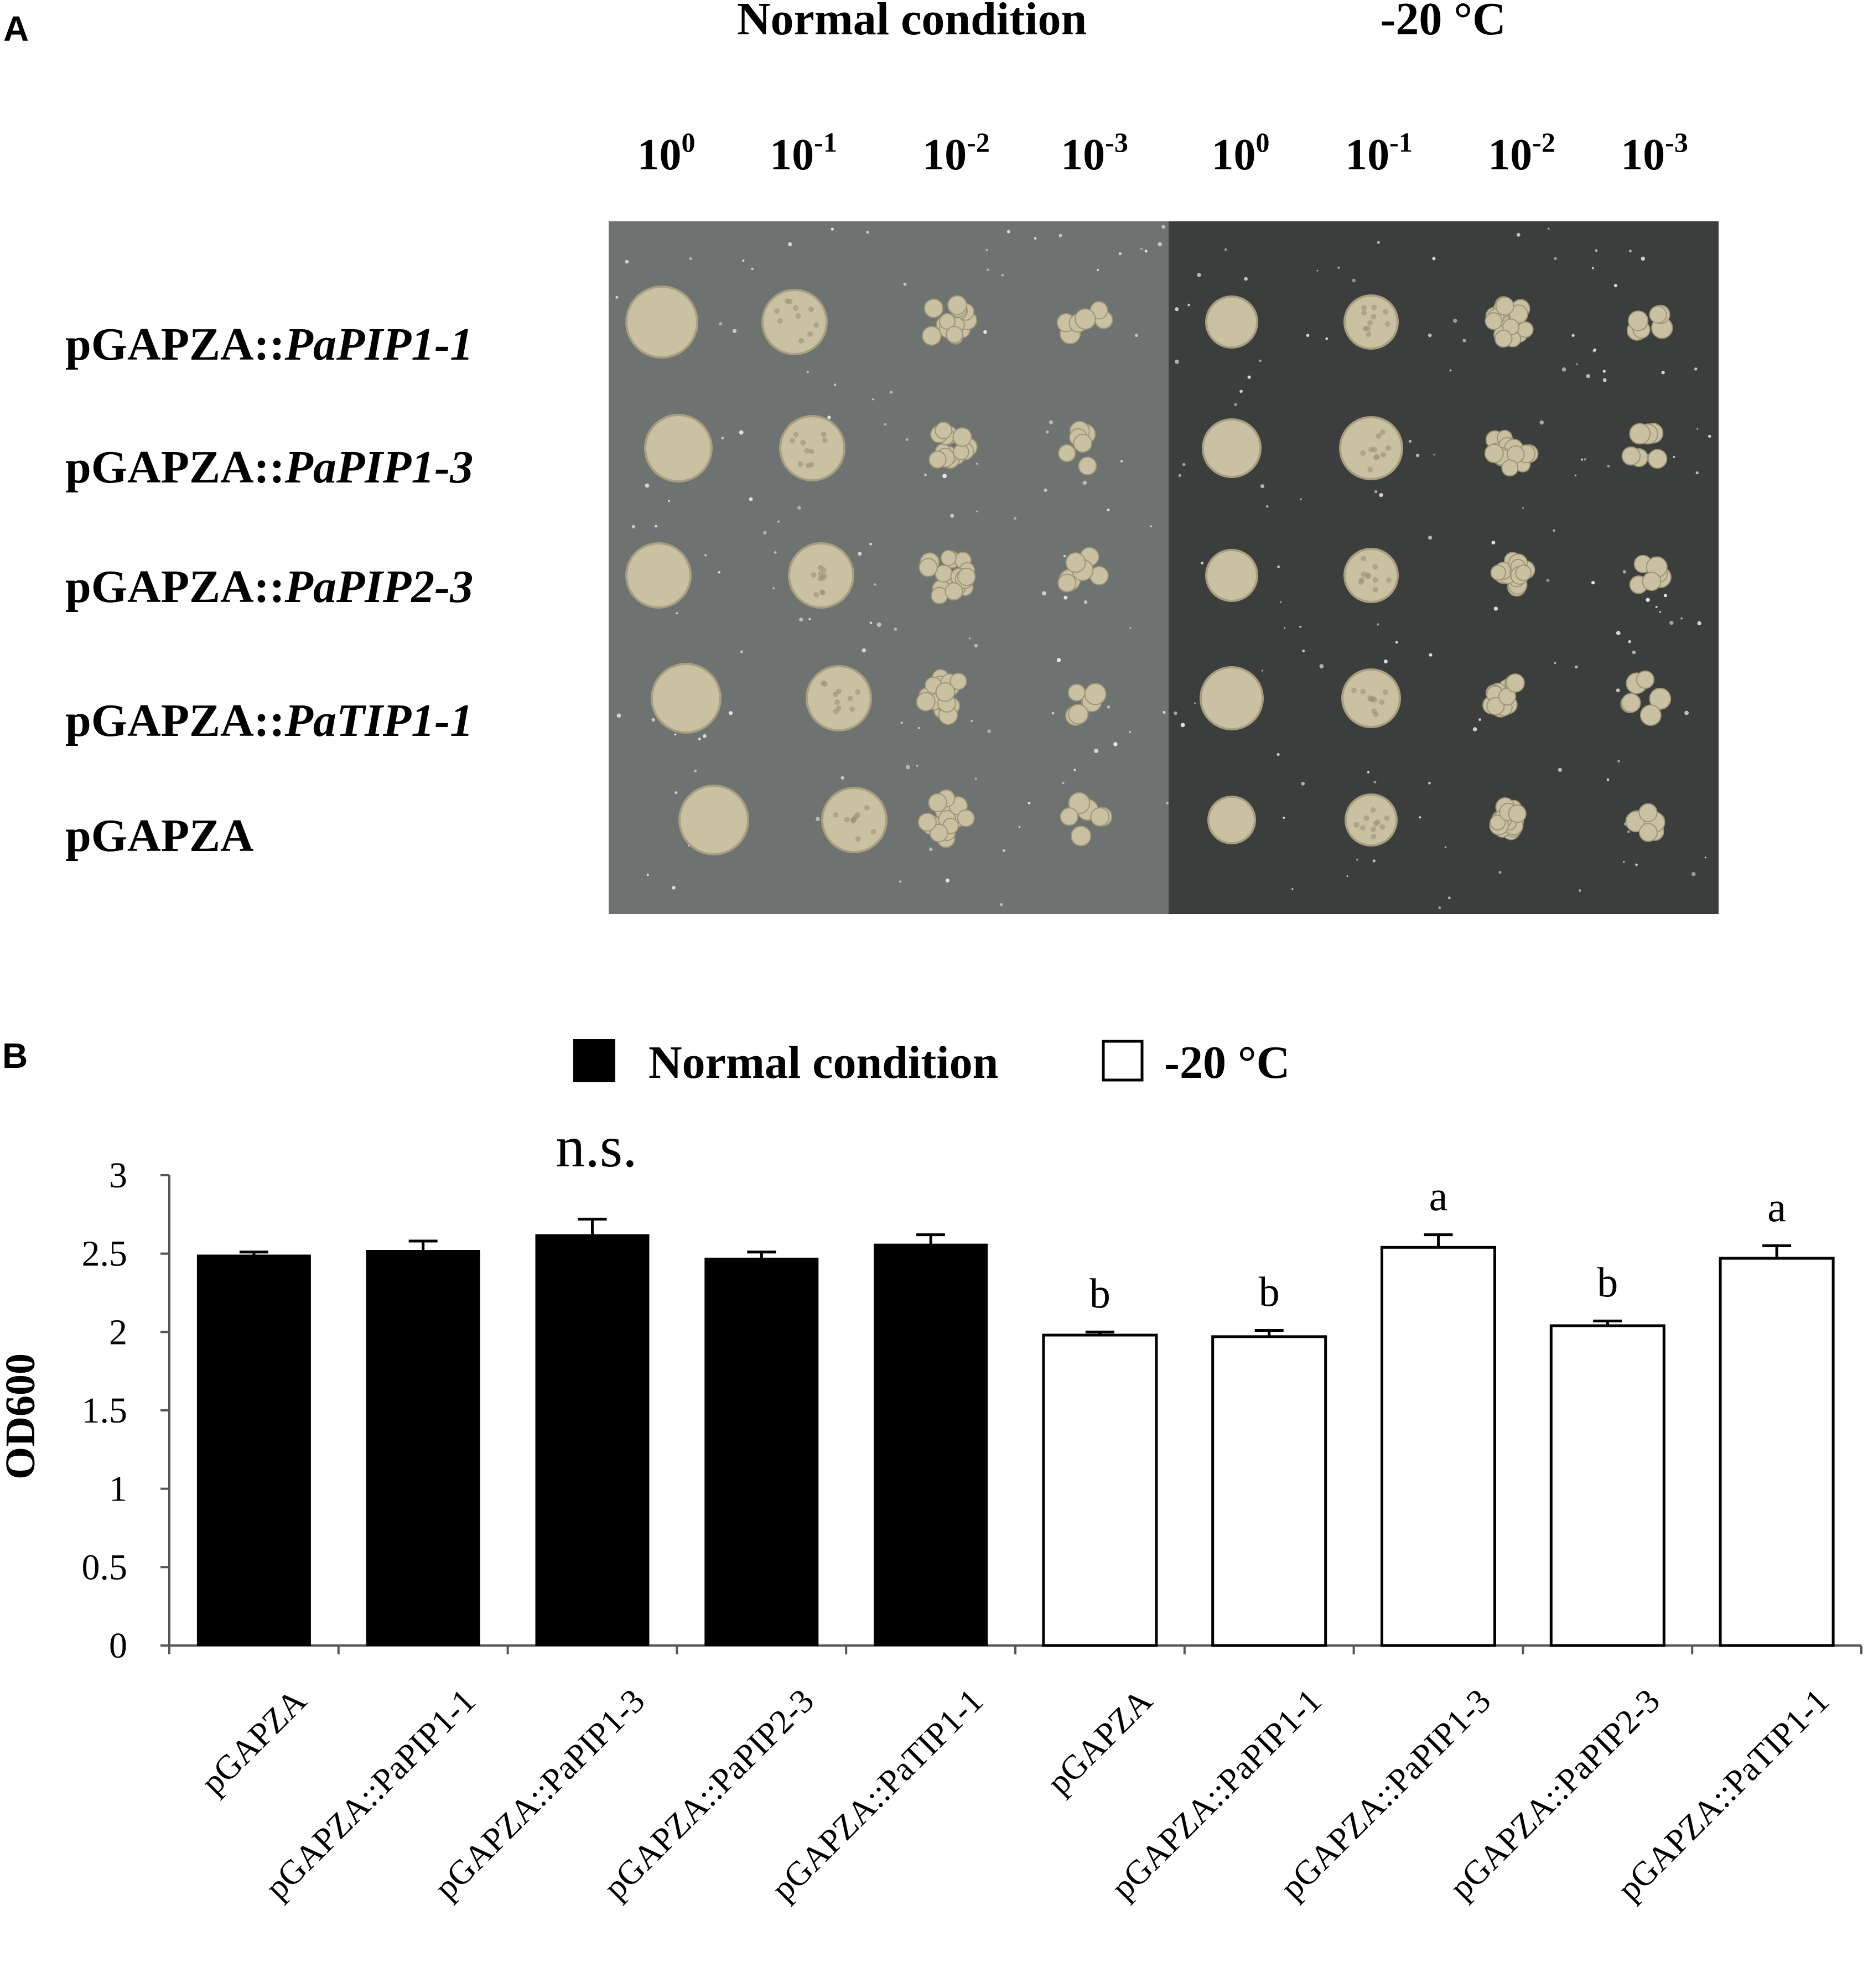 The height and width of the screenshot is (1988, 1868). Describe the element at coordinates (1094, 153) in the screenshot. I see `dilution-label: 10-3` at that location.